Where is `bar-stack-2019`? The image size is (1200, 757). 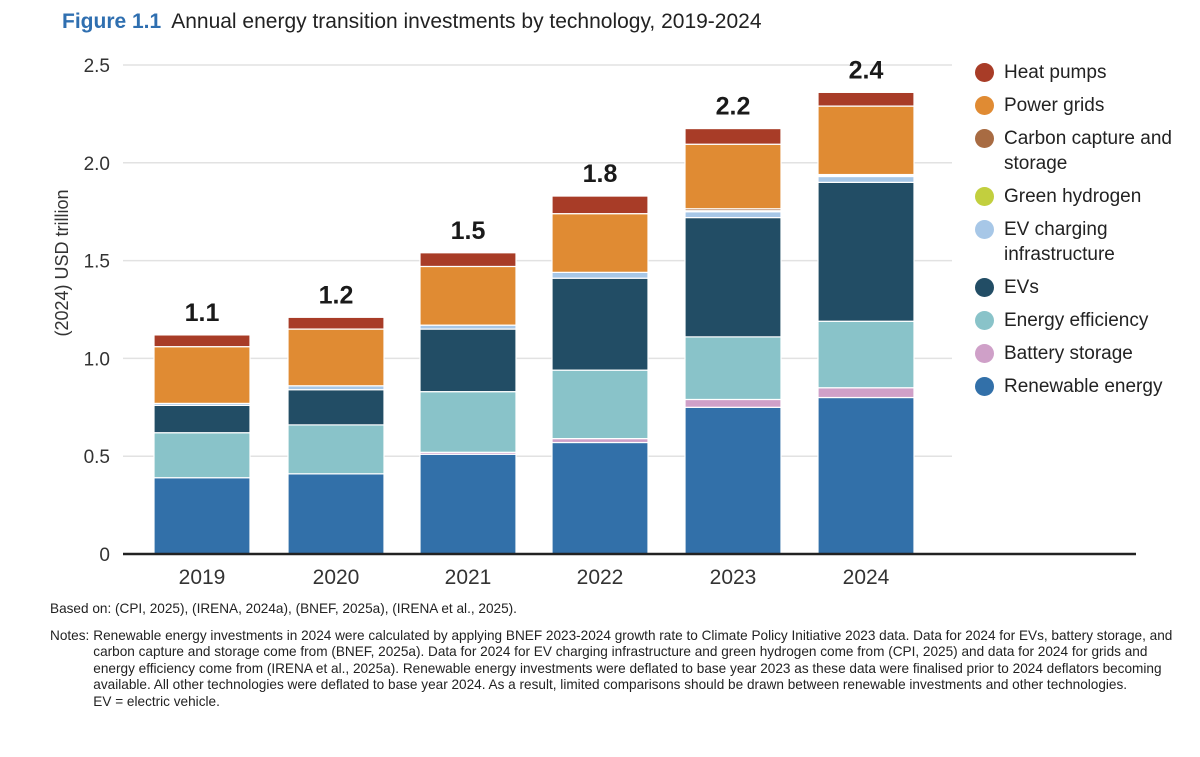
bar-stack-2019 is located at coordinates (202, 444).